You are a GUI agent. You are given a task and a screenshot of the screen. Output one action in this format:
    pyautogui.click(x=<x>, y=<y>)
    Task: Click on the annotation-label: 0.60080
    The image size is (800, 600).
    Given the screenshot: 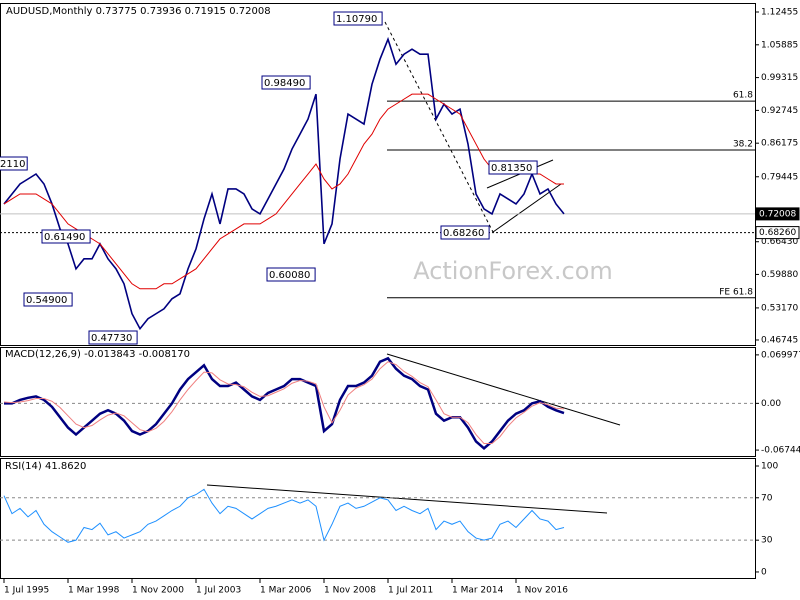 What is the action you would take?
    pyautogui.click(x=289, y=275)
    